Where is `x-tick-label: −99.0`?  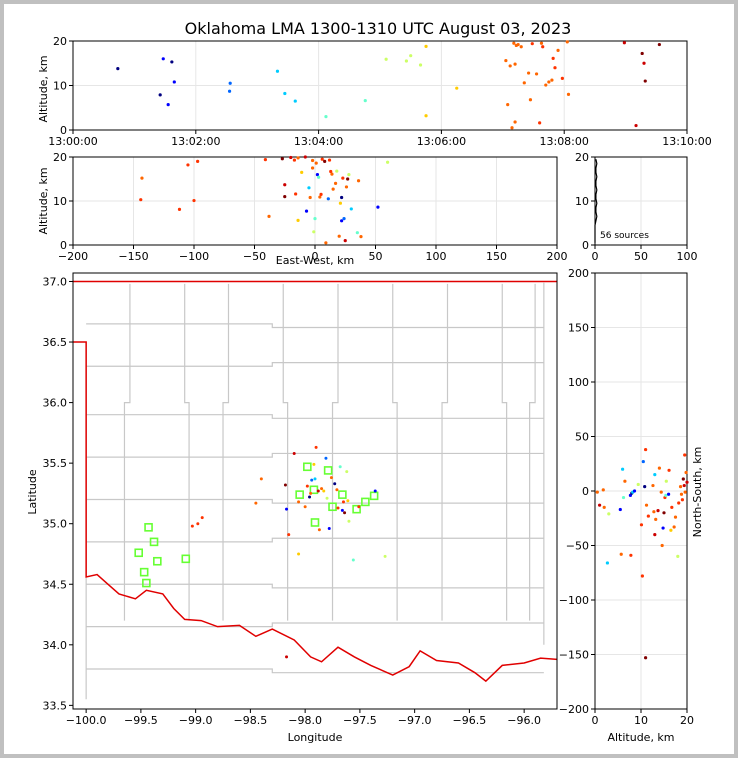 x-tick-label: −99.0 is located at coordinates (196, 720).